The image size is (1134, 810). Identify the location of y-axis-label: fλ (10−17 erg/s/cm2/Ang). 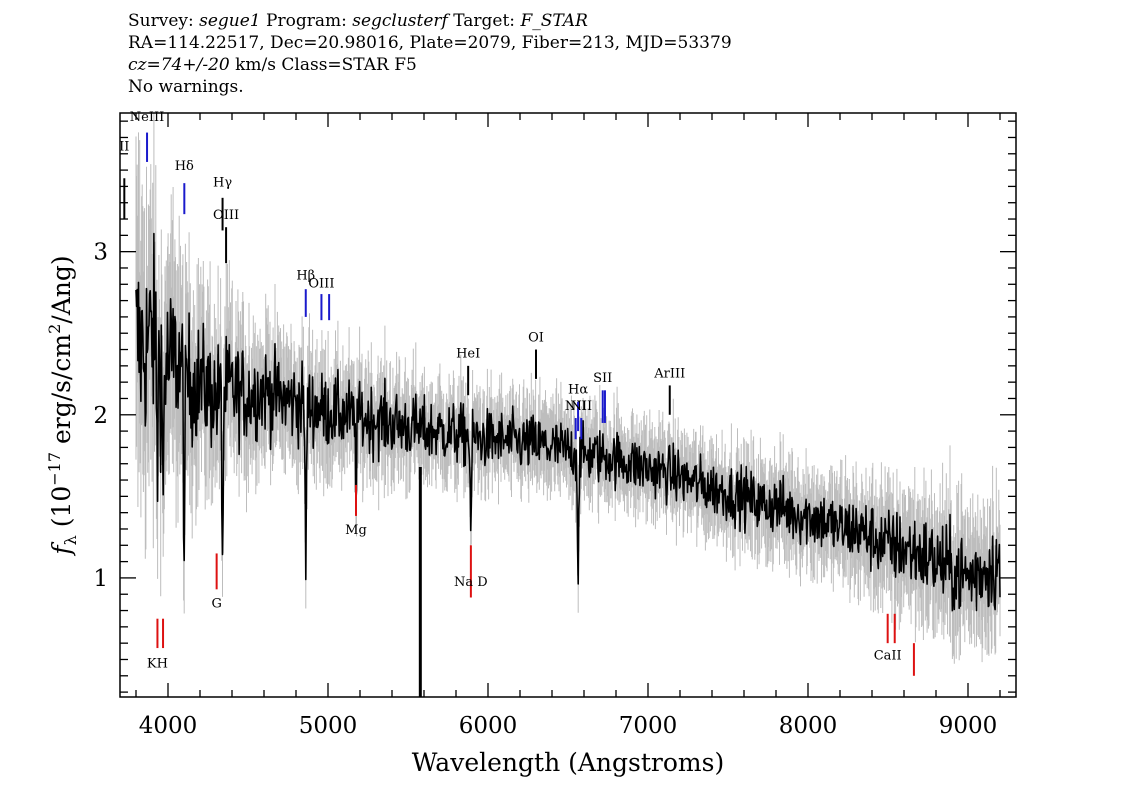
(62, 405).